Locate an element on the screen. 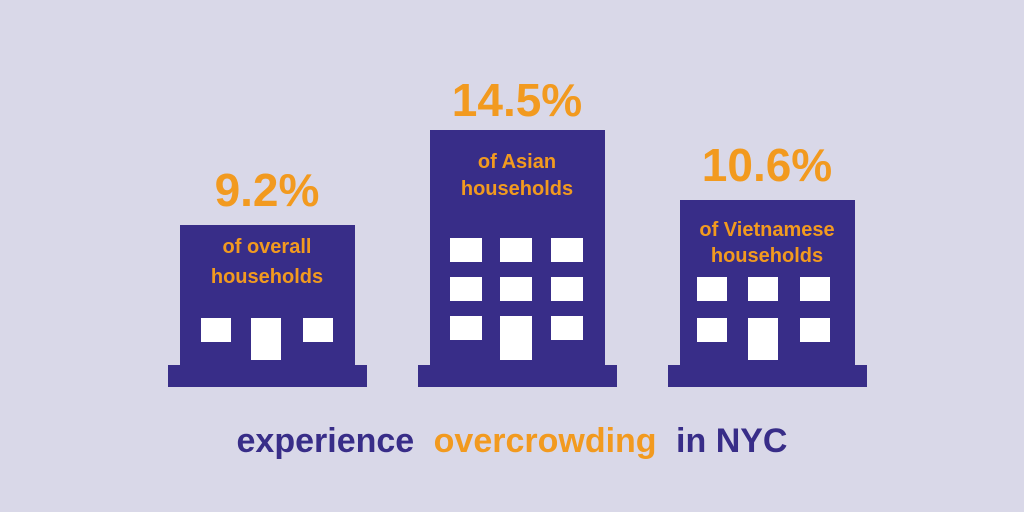 The image size is (1024, 512). label: of Asian is located at coordinates (517, 162).